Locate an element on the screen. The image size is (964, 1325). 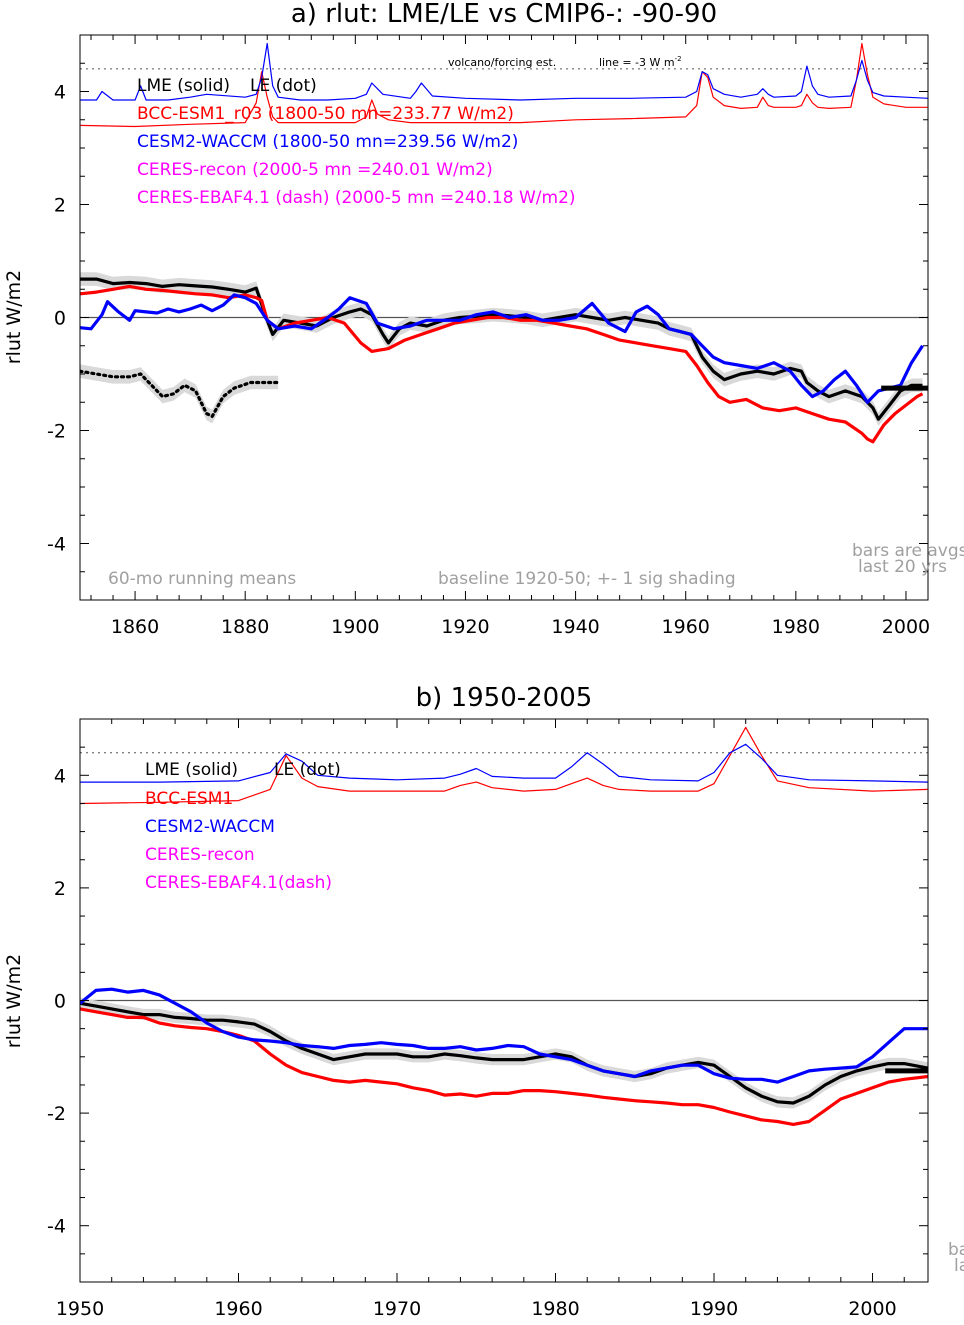
panel-a-baseline-note: baseline 1920-50; +- 1 sig shading is located at coordinates (587, 579).